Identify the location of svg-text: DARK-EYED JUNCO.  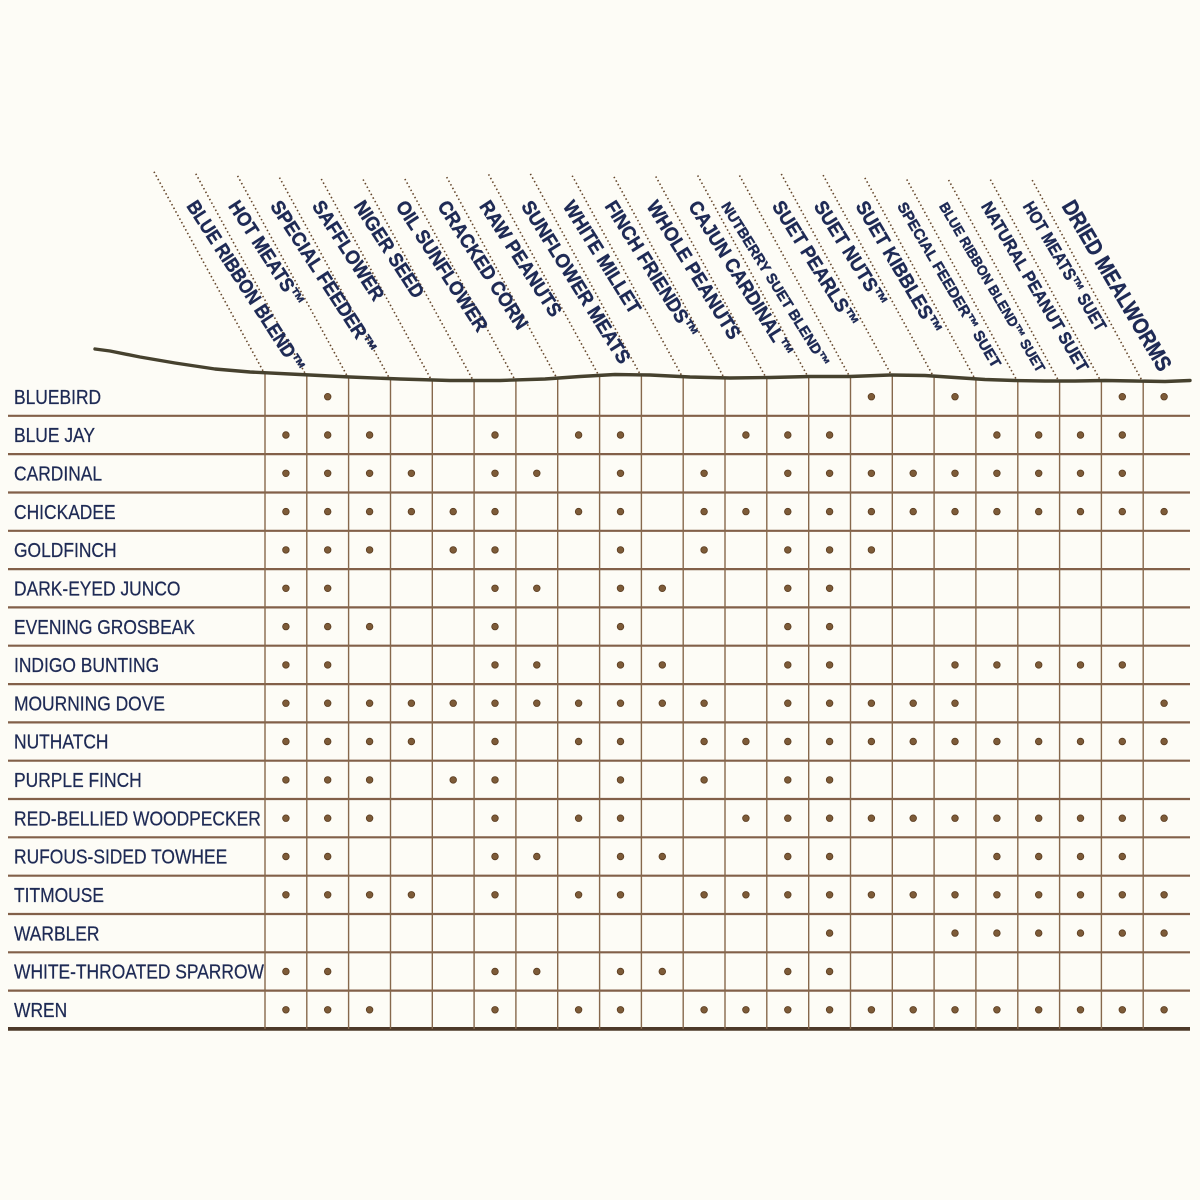
(97, 589).